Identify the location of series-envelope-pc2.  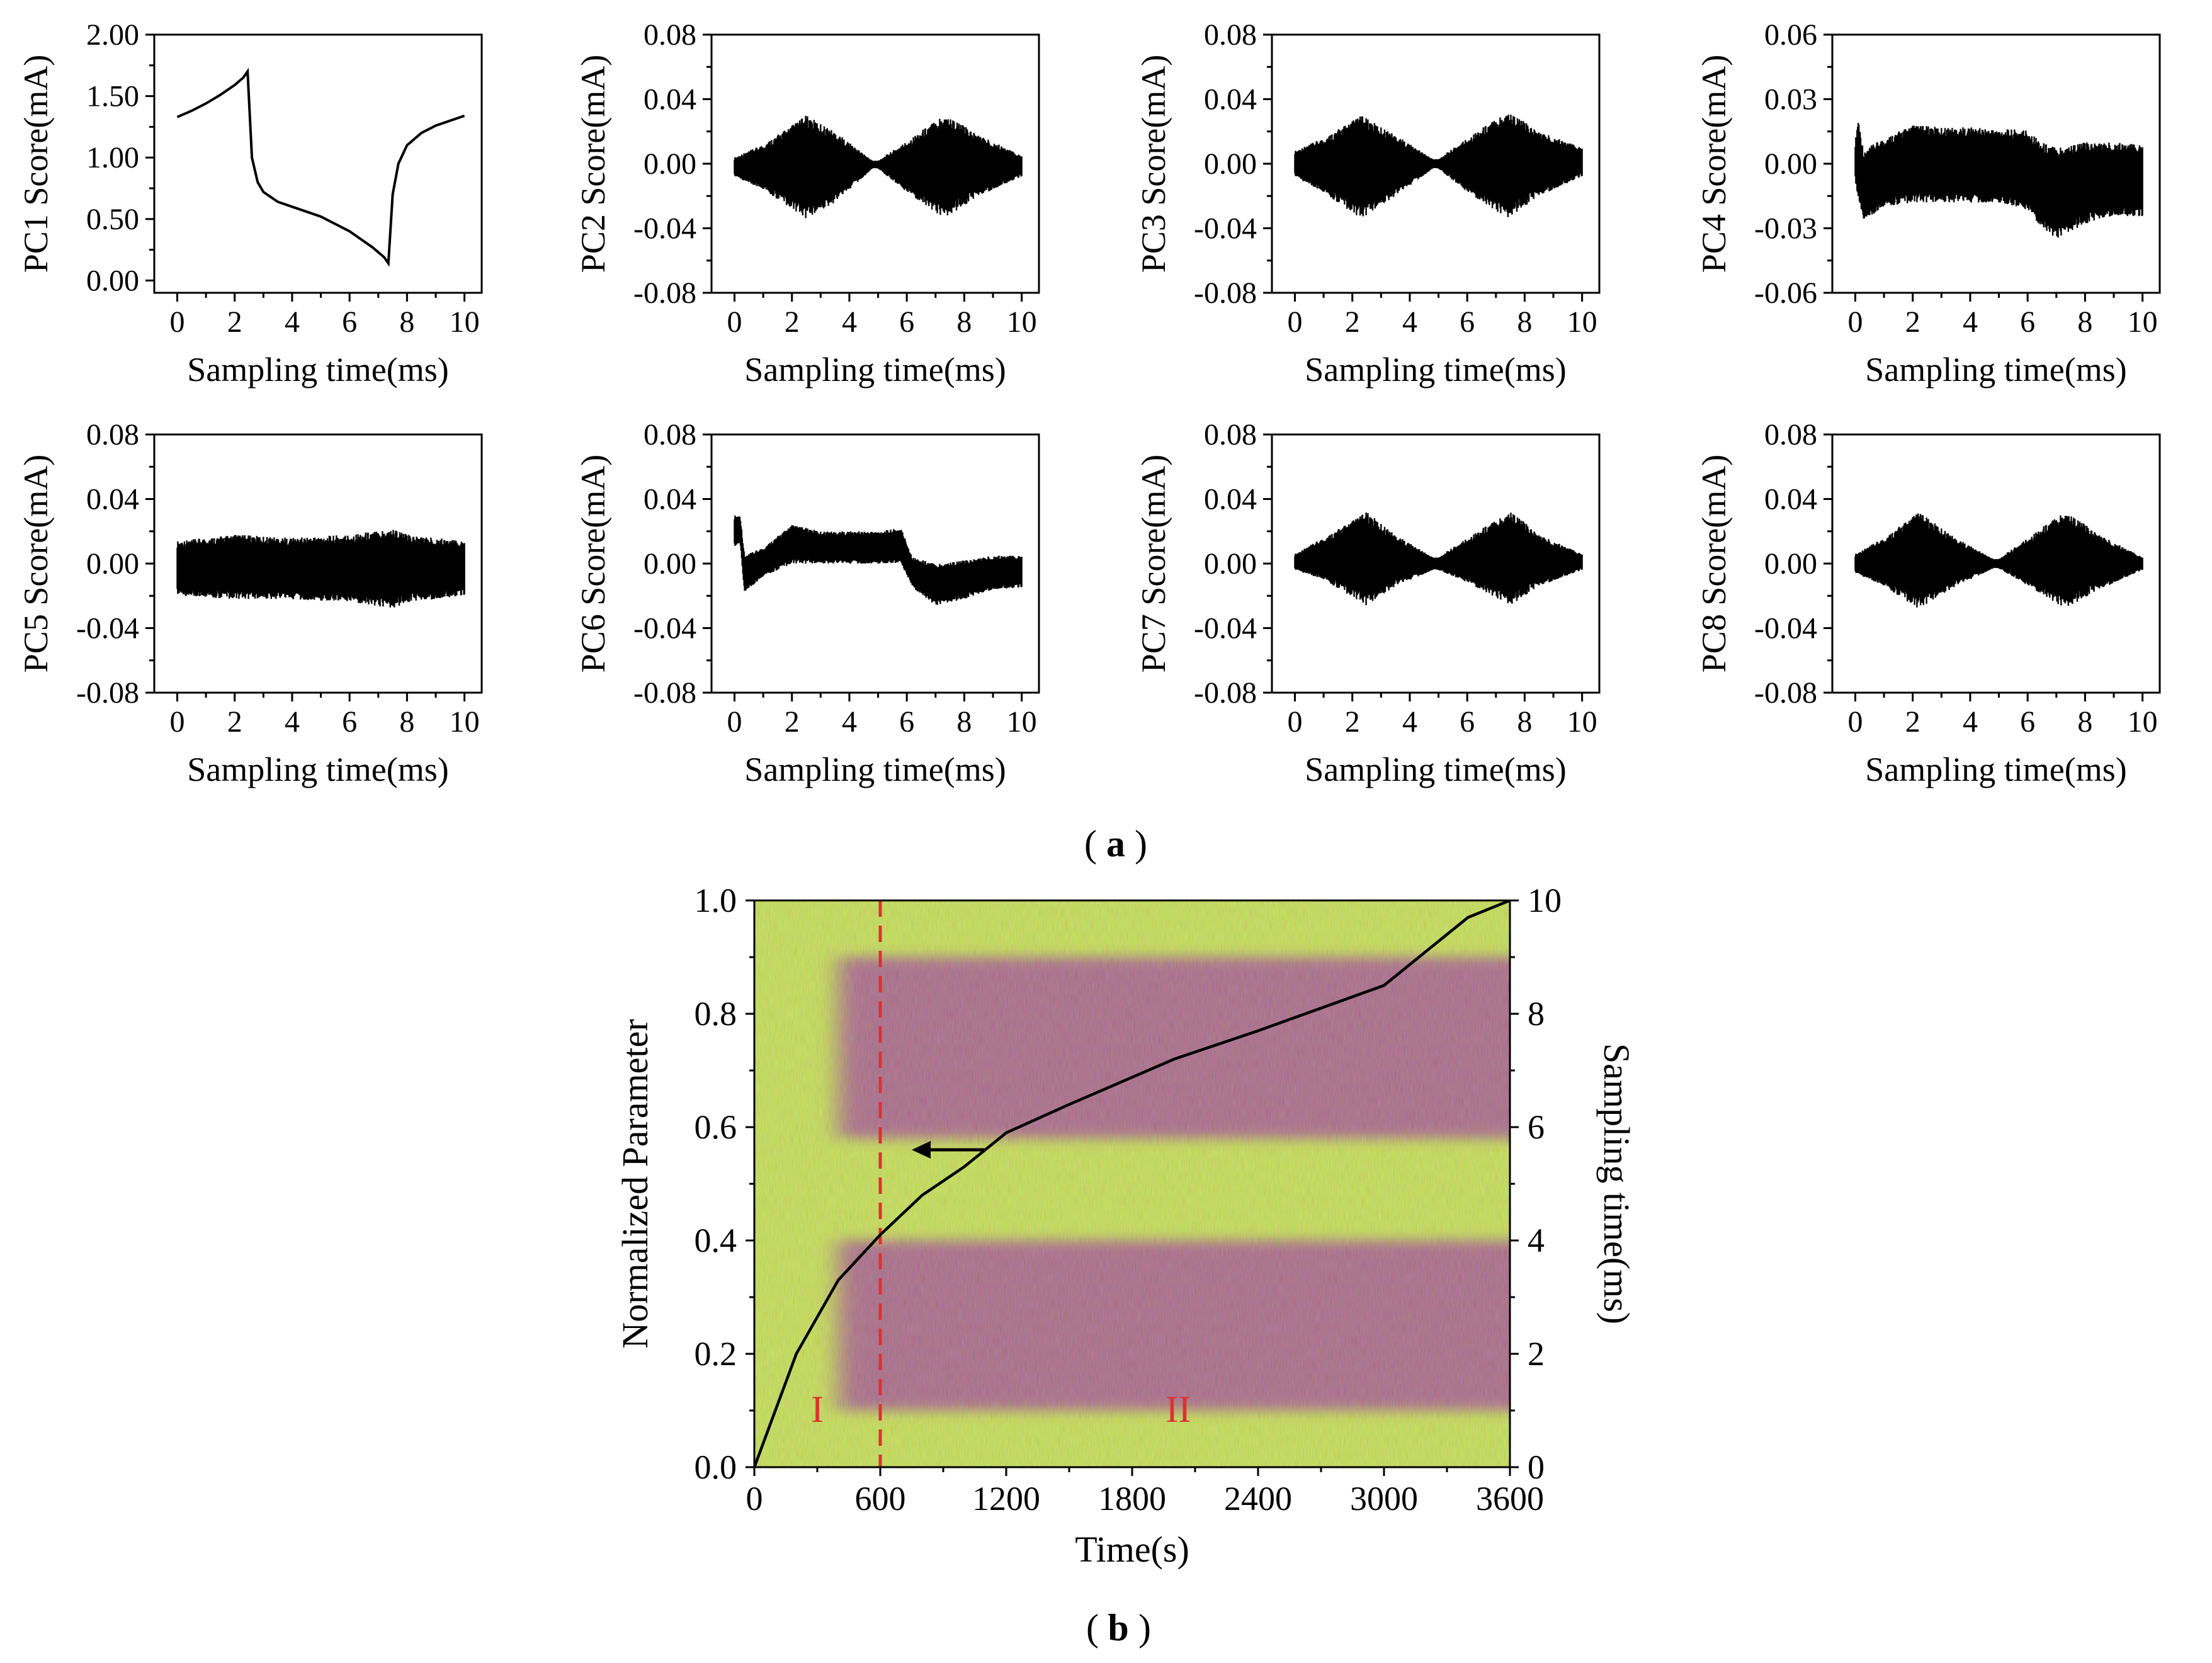
(878, 167).